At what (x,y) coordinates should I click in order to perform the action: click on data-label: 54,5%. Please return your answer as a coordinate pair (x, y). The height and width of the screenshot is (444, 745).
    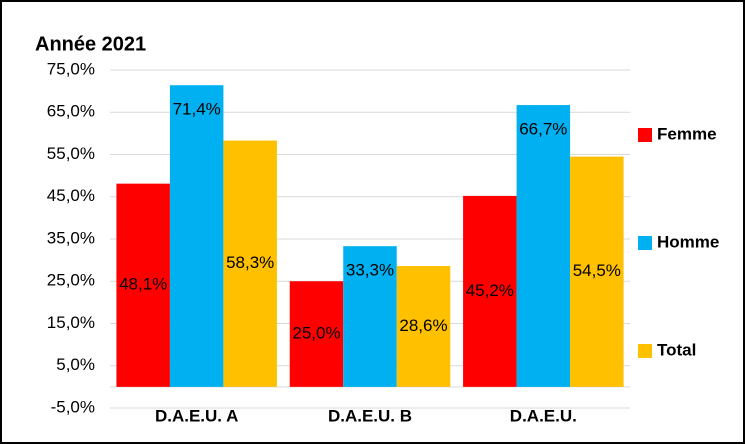
    Looking at the image, I should click on (597, 270).